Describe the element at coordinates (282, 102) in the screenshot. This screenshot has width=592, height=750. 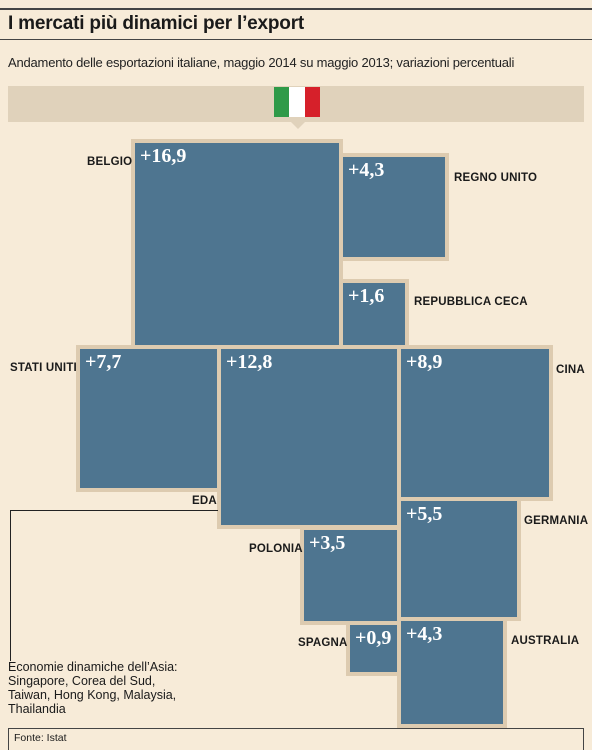
I see `flag-green-stripe` at that location.